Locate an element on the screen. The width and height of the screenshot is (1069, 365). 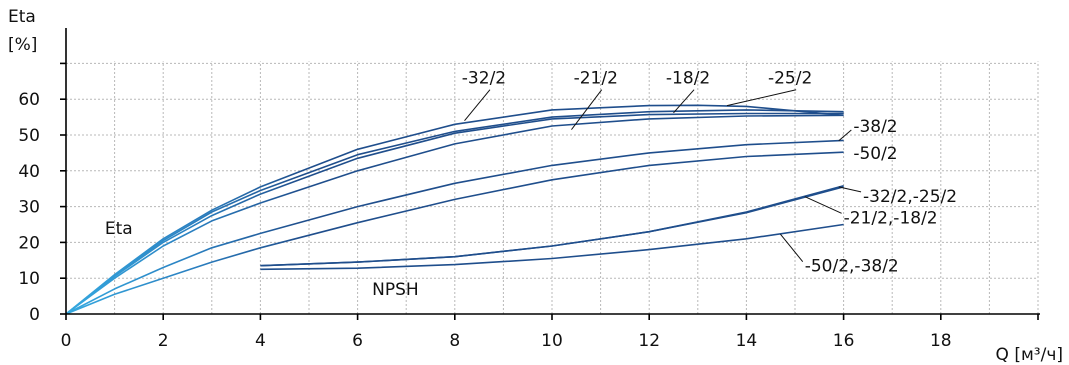
x-tick-label: 10 is located at coordinates (552, 341).